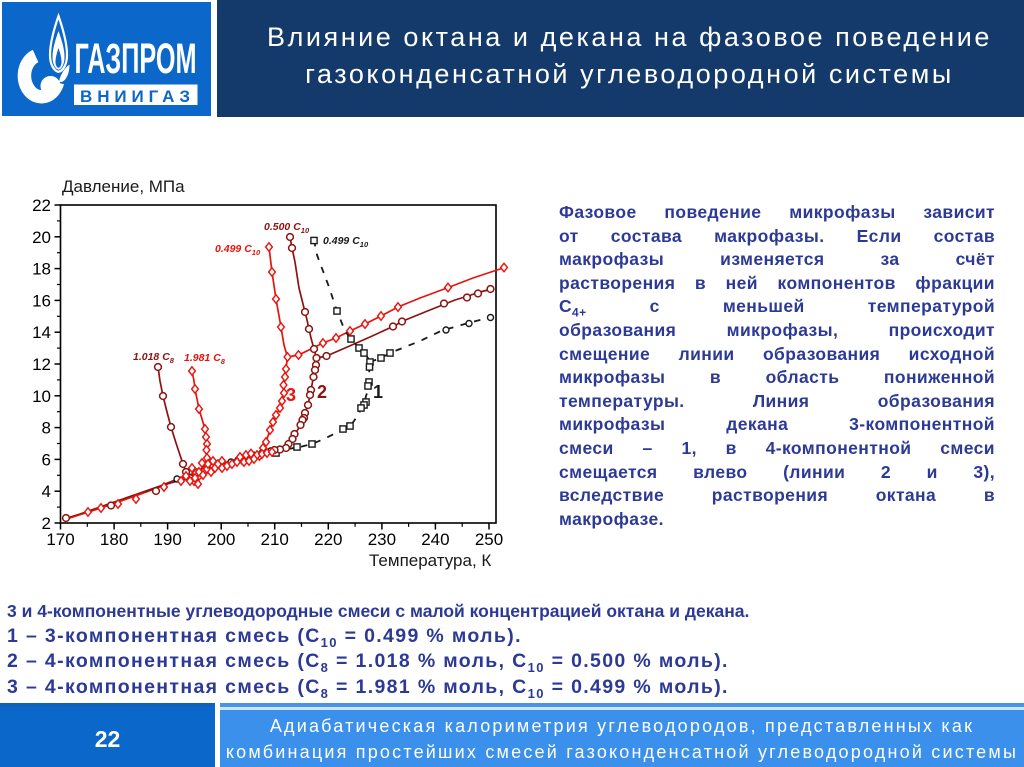 This screenshot has height=767, width=1024. What do you see at coordinates (378, 392) in the screenshot?
I see `svg-text: 1` at bounding box center [378, 392].